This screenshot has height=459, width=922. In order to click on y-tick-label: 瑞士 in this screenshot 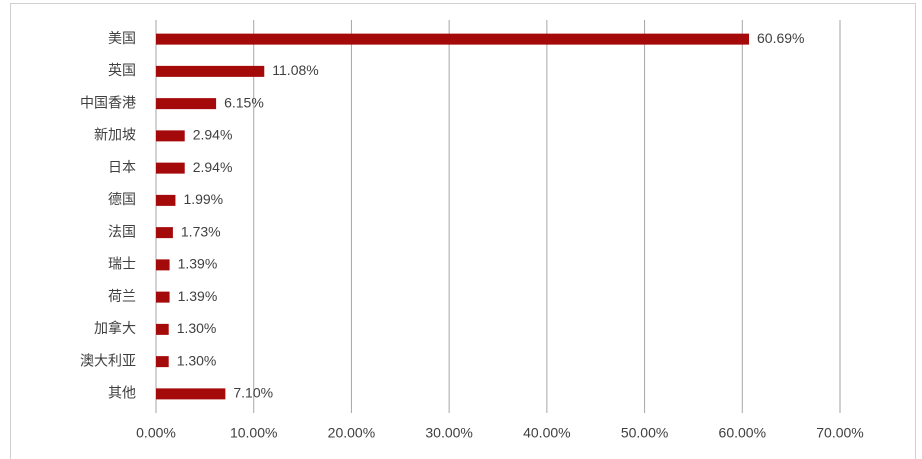, I will do `click(122, 264)`.